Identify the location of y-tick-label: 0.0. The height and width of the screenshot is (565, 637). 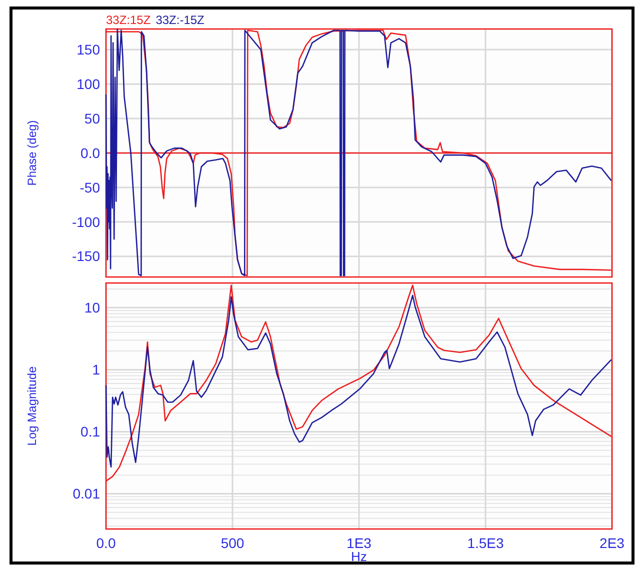
(90, 152).